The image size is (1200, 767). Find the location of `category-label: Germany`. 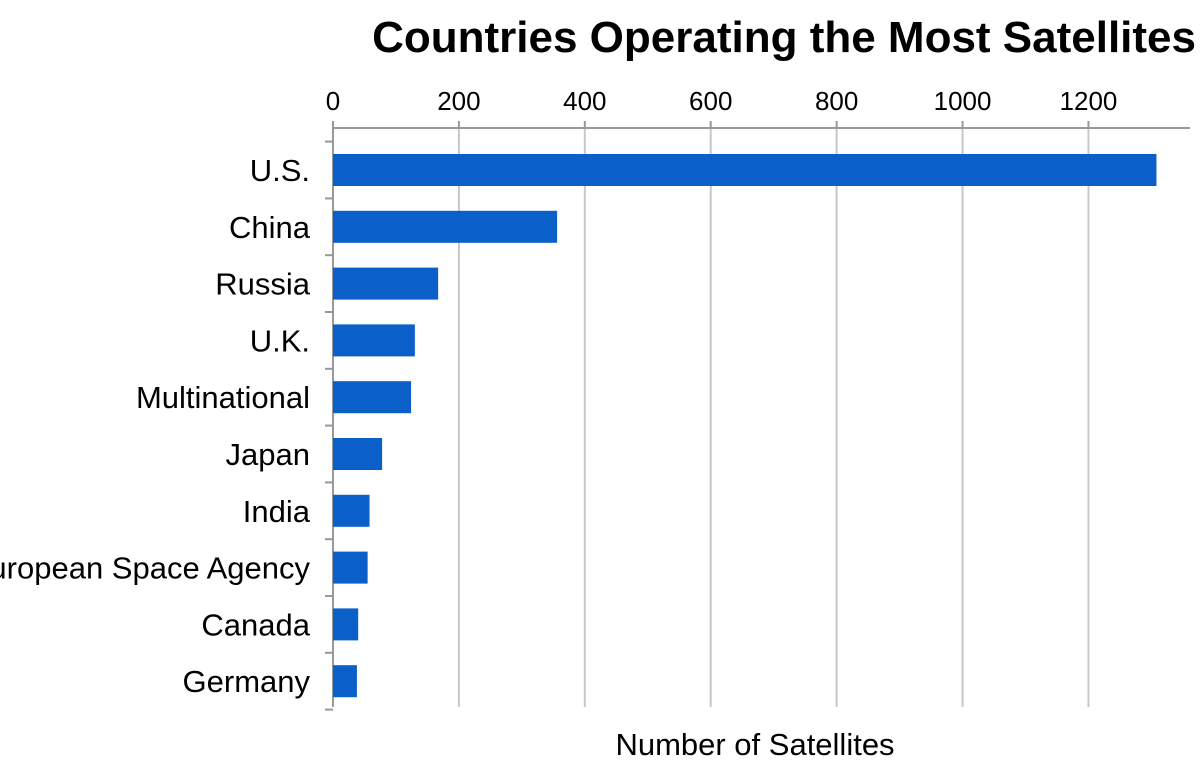

category-label: Germany is located at coordinates (247, 681).